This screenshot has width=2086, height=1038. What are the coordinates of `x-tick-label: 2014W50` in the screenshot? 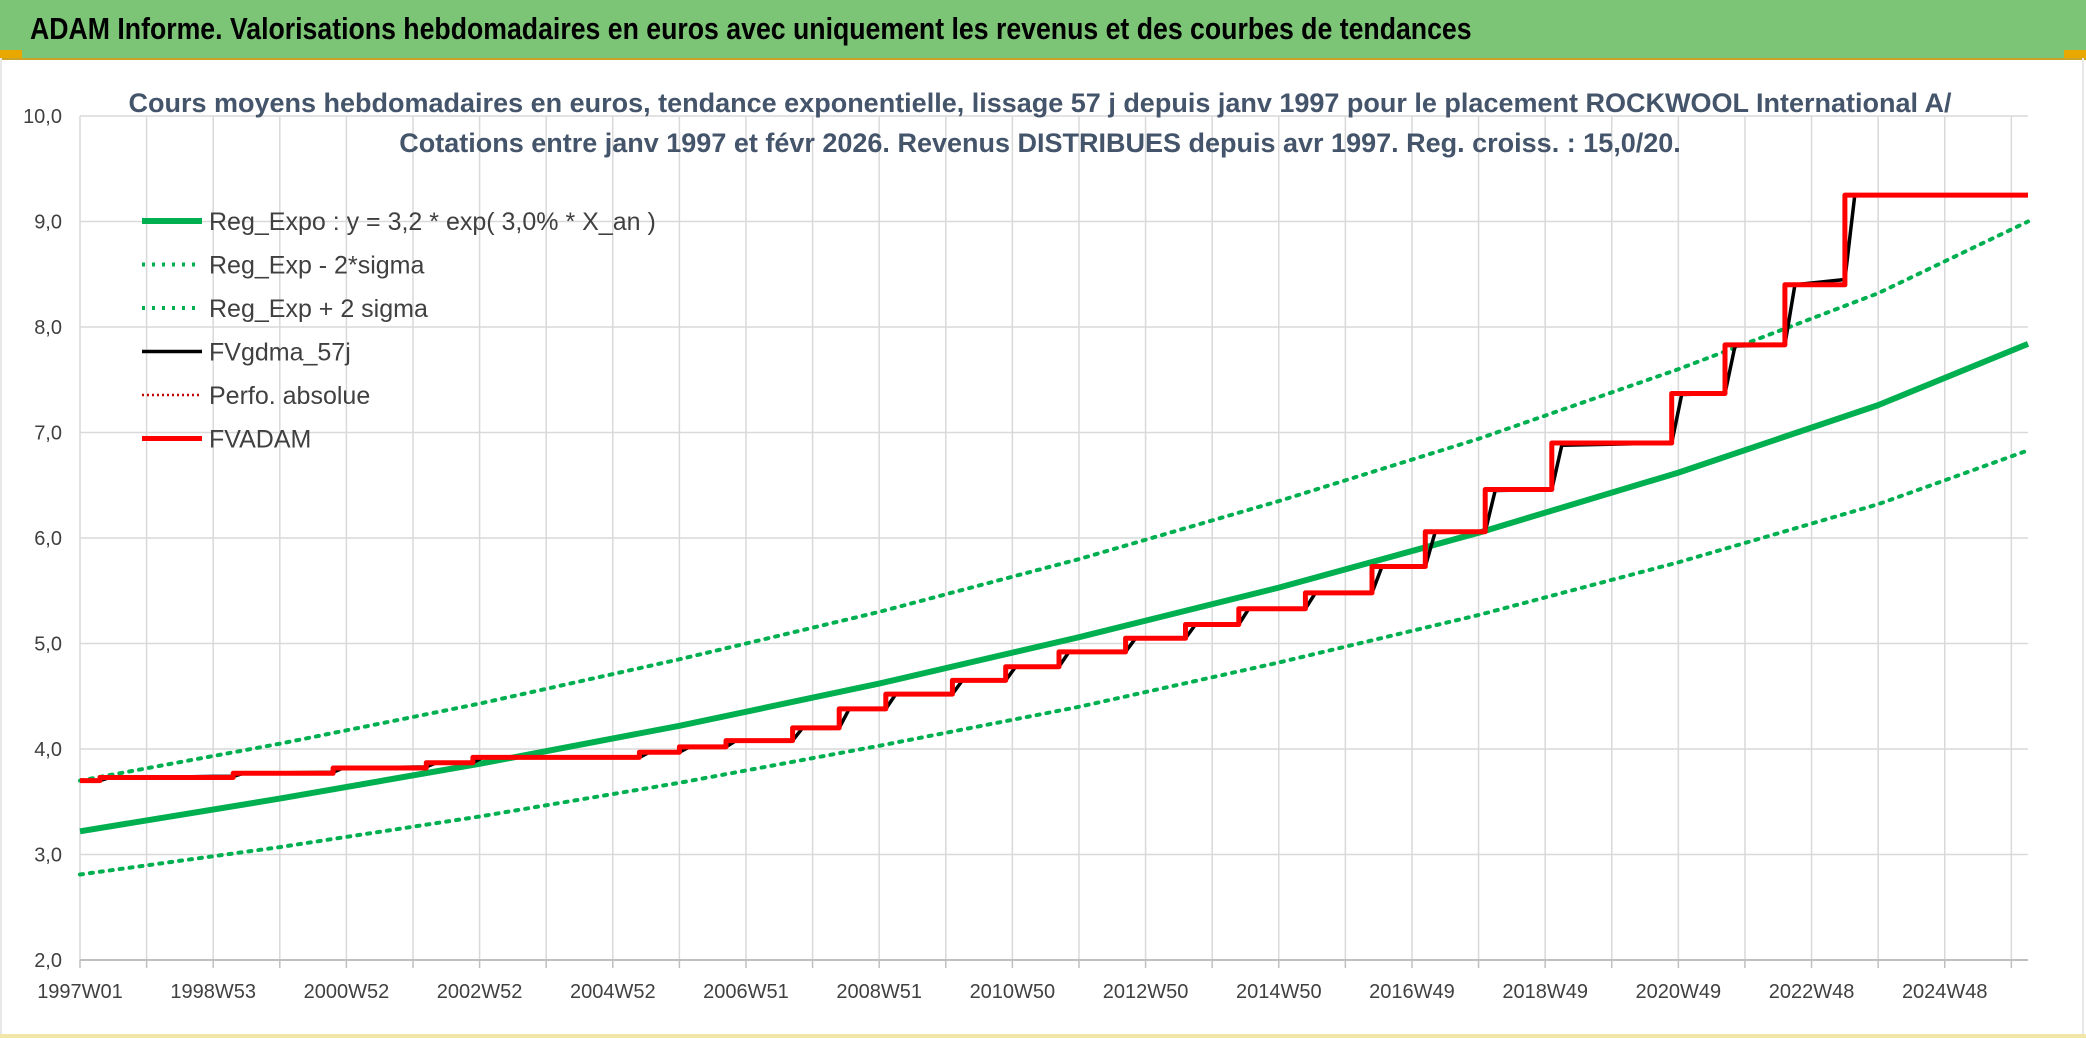 It's located at (1279, 992).